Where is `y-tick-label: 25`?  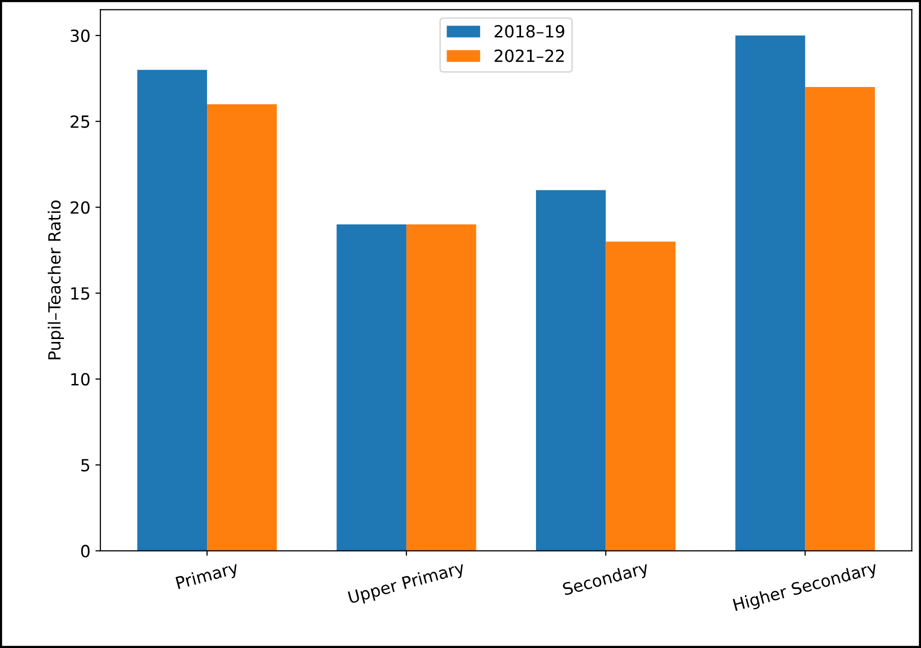 y-tick-label: 25 is located at coordinates (80, 121).